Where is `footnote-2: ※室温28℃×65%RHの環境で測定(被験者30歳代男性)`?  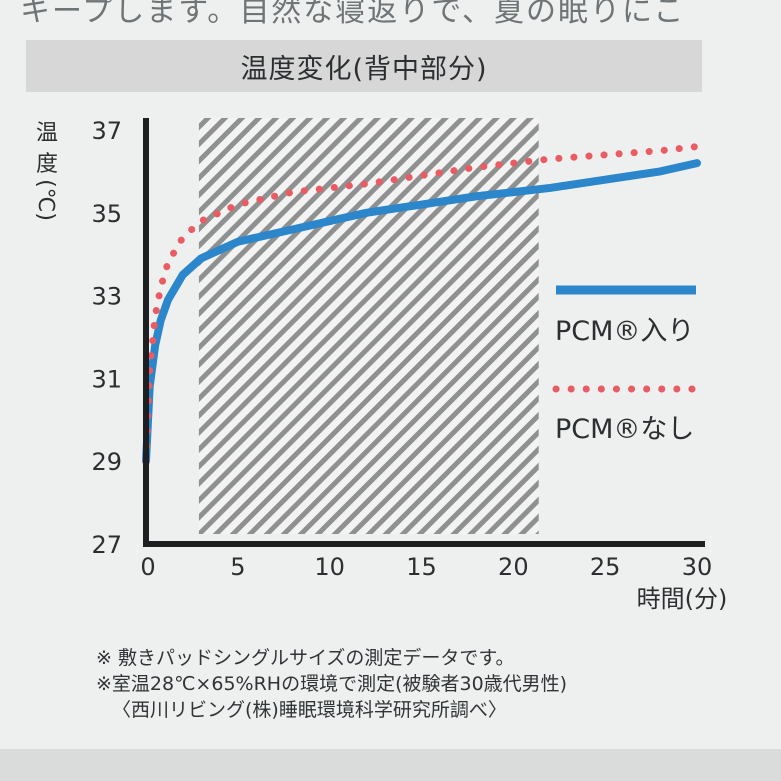 footnote-2: ※室温28℃×65%RHの環境で測定(被験者30歳代男性) is located at coordinates (332, 684).